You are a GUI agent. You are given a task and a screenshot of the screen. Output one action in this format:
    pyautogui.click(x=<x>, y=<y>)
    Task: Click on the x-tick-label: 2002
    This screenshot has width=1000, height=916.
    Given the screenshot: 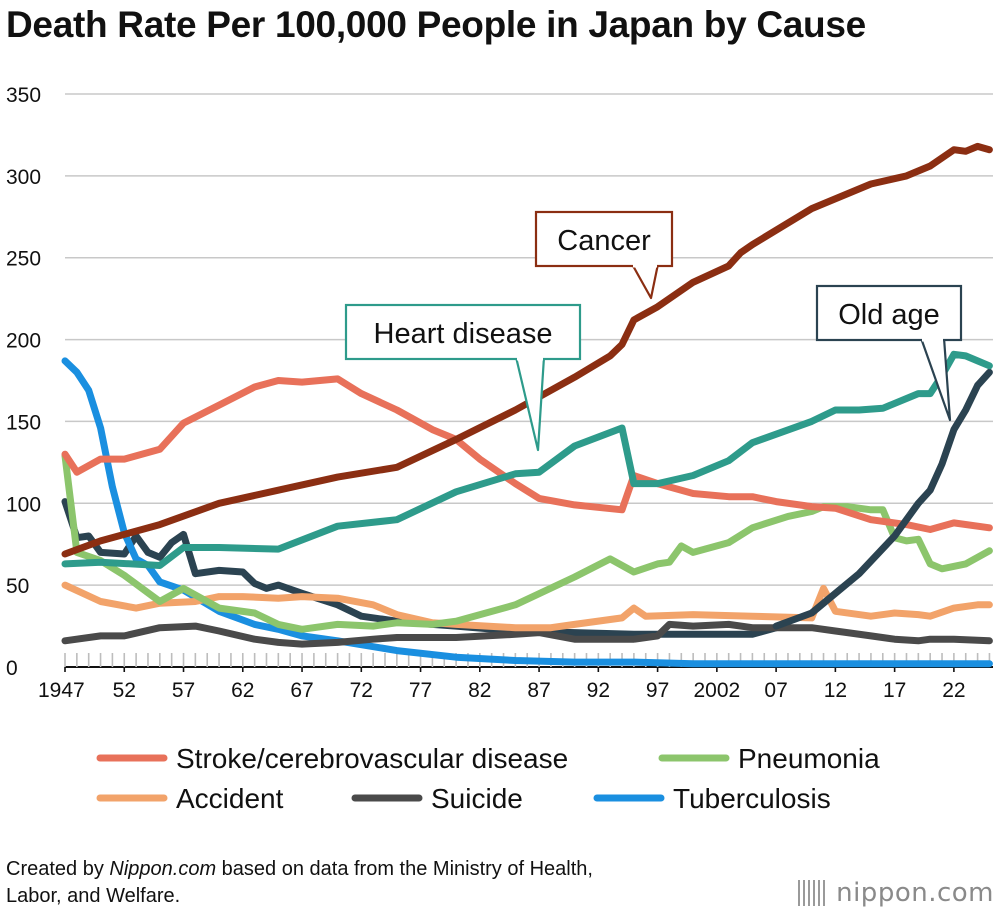 What is the action you would take?
    pyautogui.click(x=716, y=690)
    